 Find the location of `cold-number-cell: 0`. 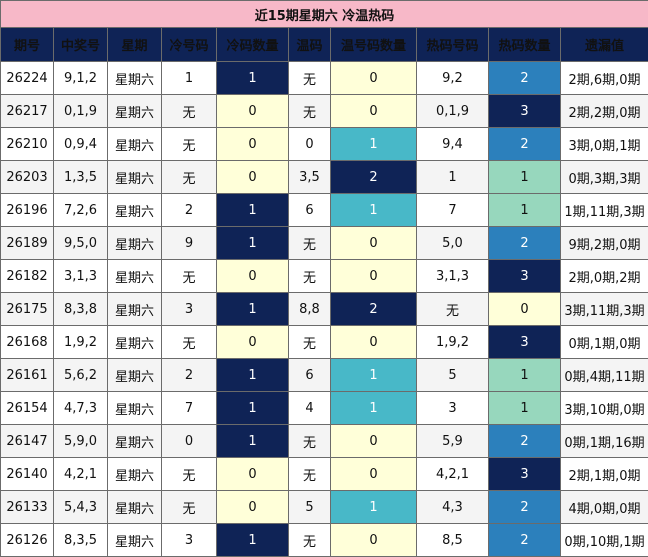

cold-number-cell: 0 is located at coordinates (189, 441).